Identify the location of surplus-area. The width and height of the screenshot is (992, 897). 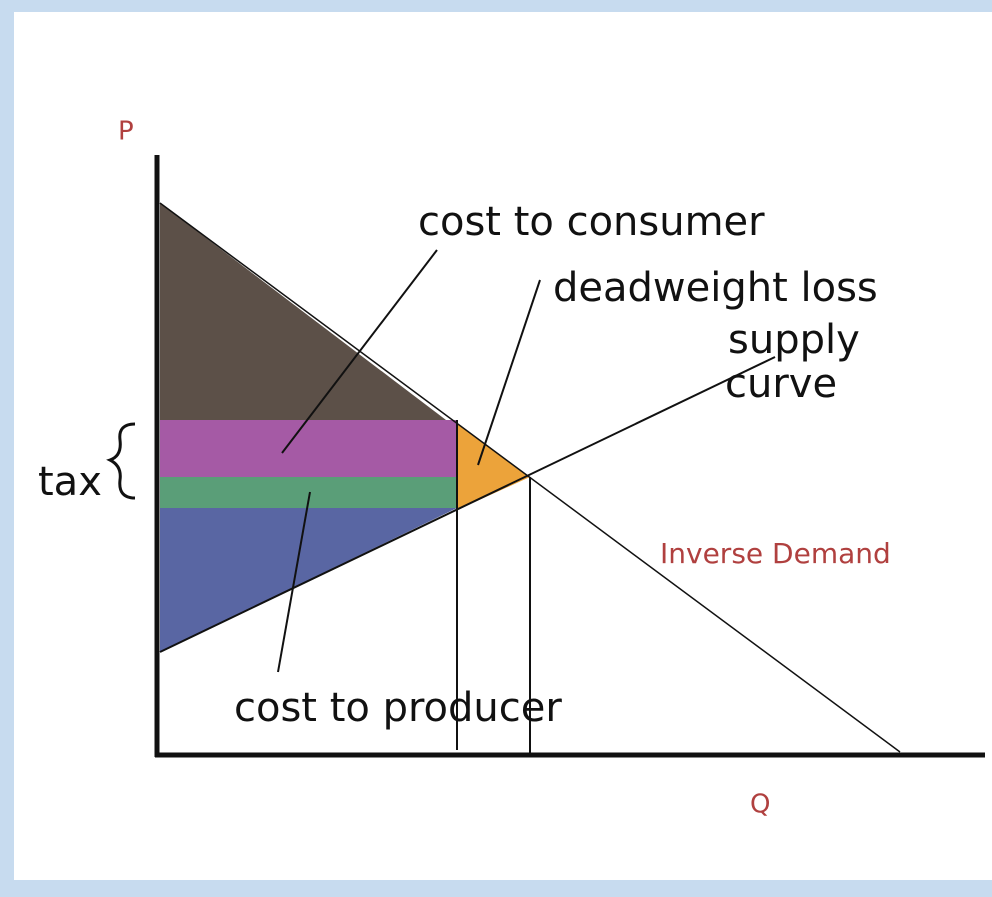
(303, 311).